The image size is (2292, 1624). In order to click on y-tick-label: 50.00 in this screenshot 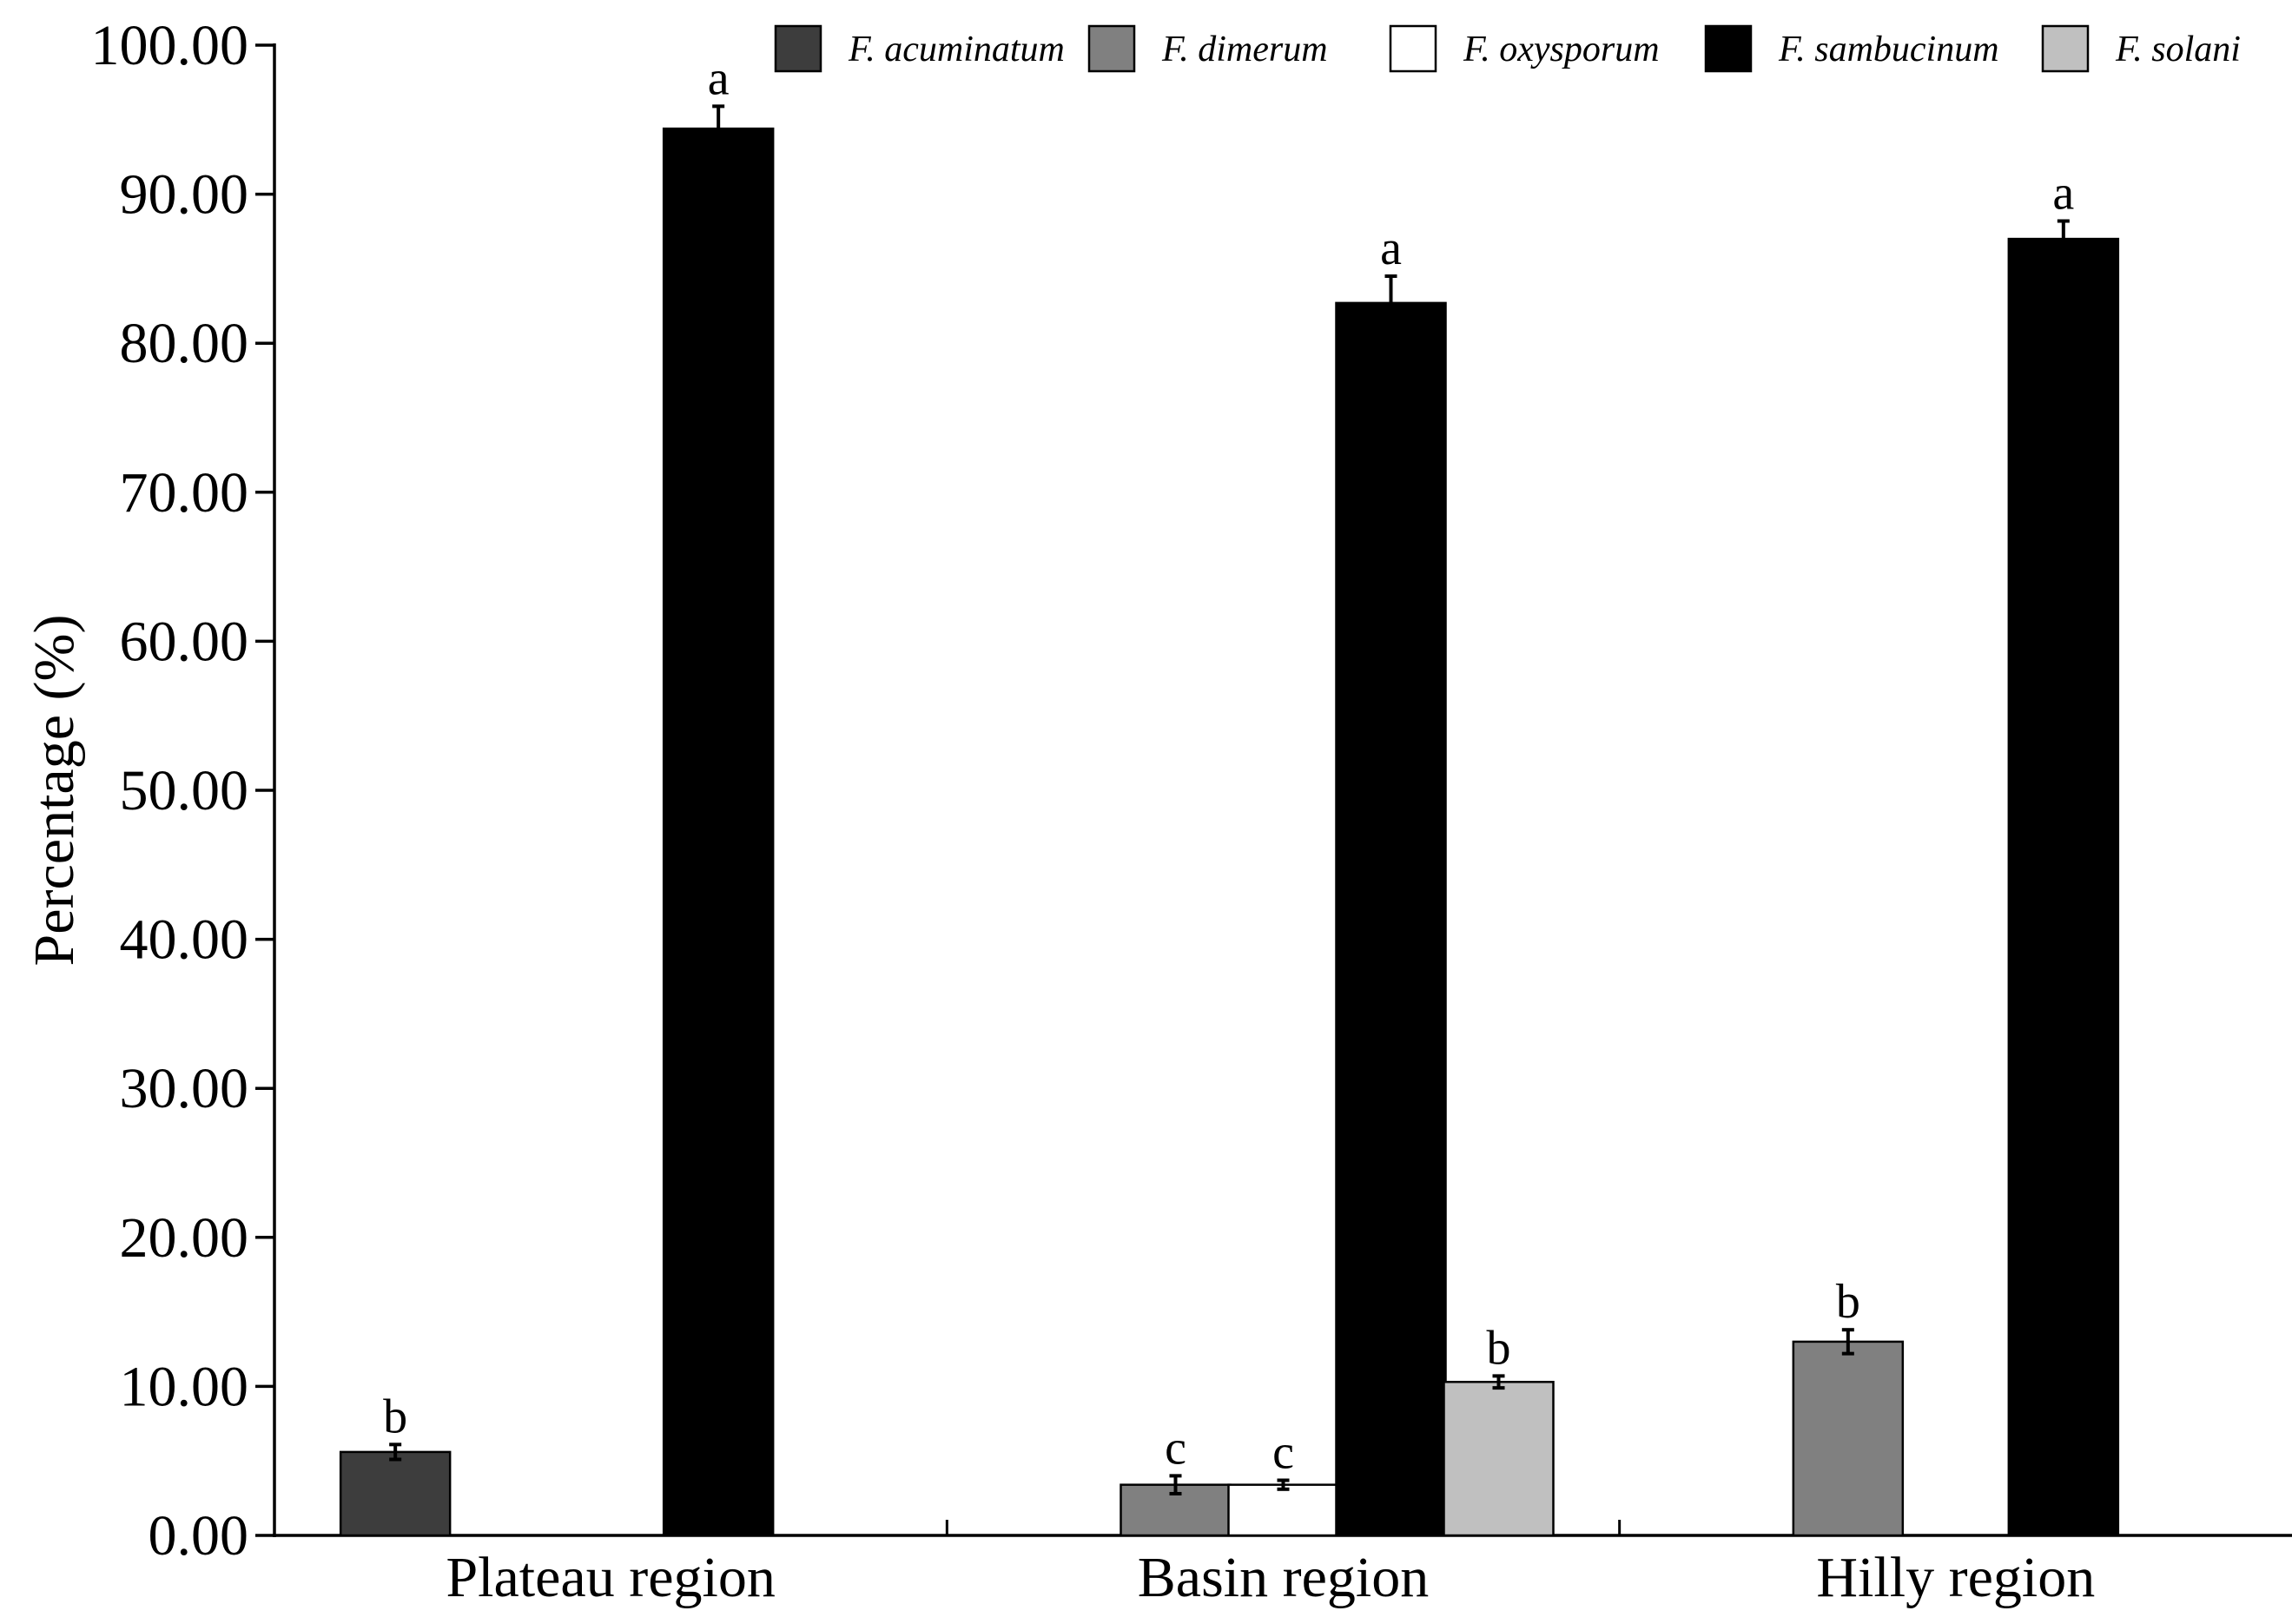, I will do `click(184, 790)`.